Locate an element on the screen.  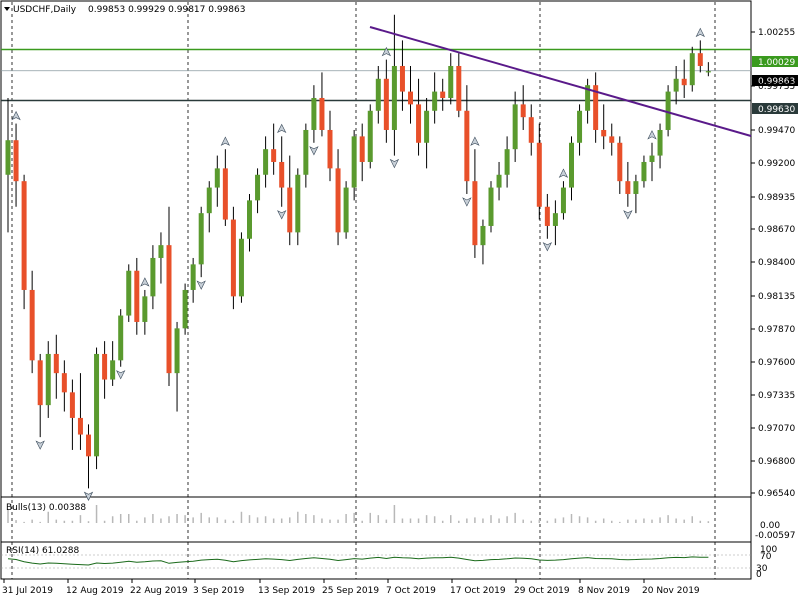
bulls-label: Bulls(13) 0.00388 is located at coordinates (46, 508).